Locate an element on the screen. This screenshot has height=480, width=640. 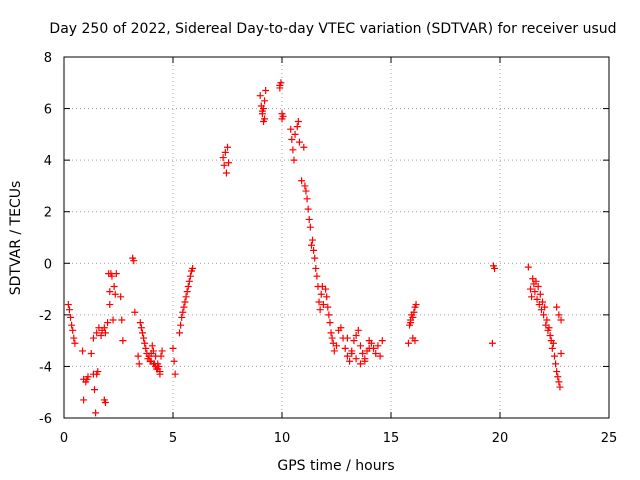
x-tick-label: 10 is located at coordinates (282, 438).